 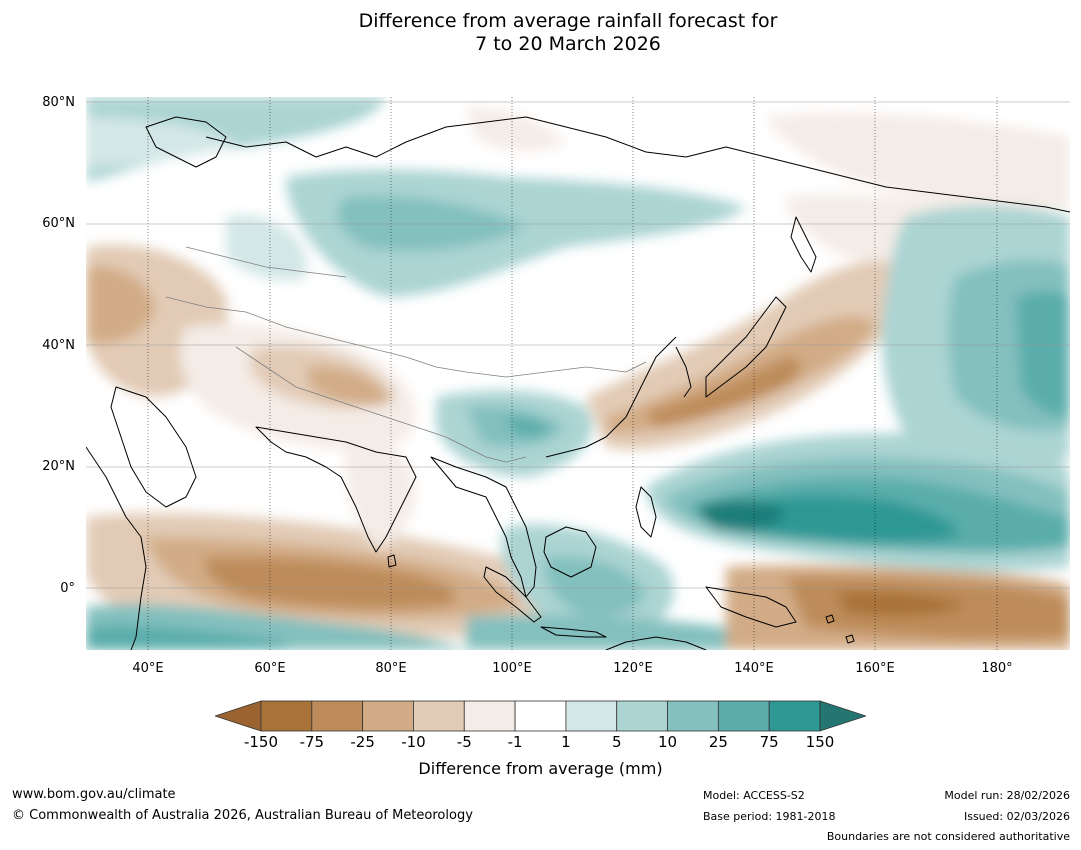 What do you see at coordinates (843, 716) in the screenshot?
I see `colorbar-high-extend` at bounding box center [843, 716].